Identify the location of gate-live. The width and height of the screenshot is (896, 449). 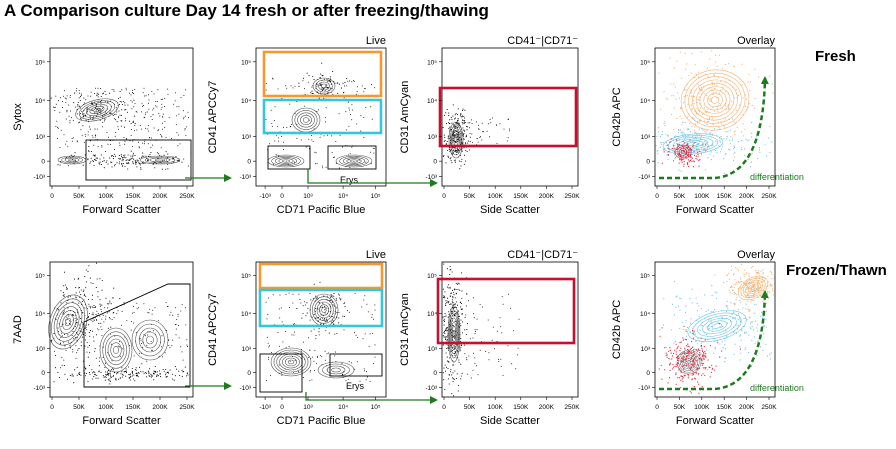
(137, 335).